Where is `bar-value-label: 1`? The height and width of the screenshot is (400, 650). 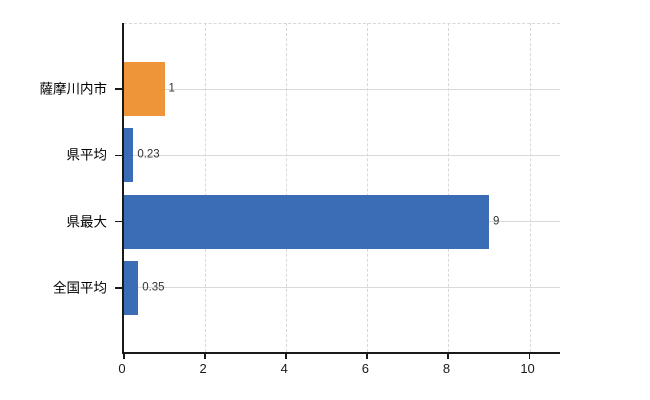
bar-value-label: 1 is located at coordinates (171, 88).